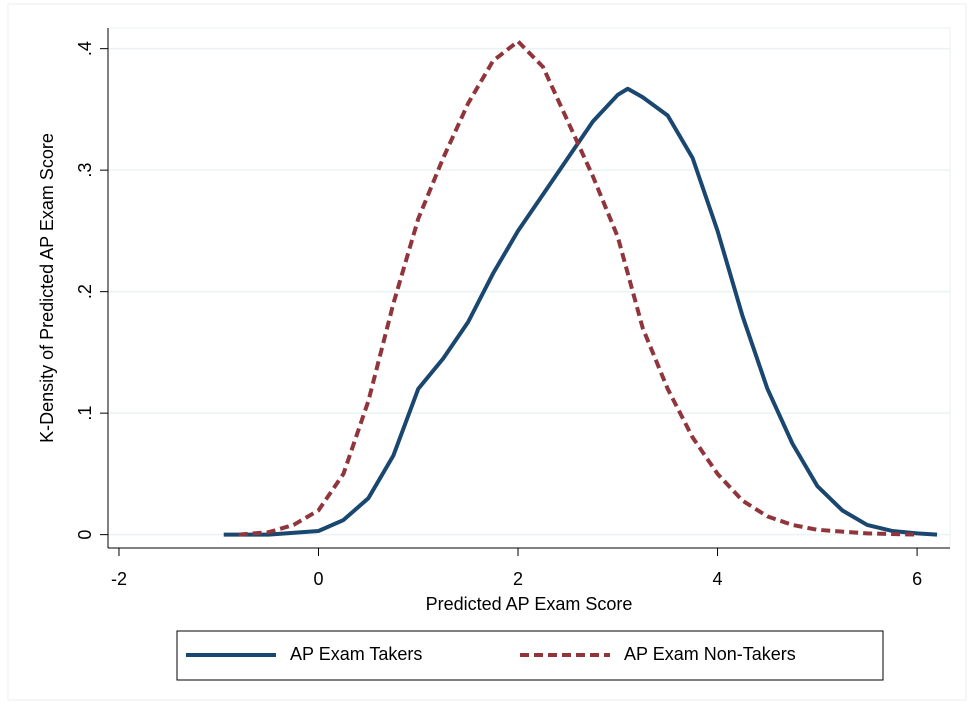 Image resolution: width=969 pixels, height=704 pixels. What do you see at coordinates (85, 170) in the screenshot?
I see `y-tick-label: .3` at bounding box center [85, 170].